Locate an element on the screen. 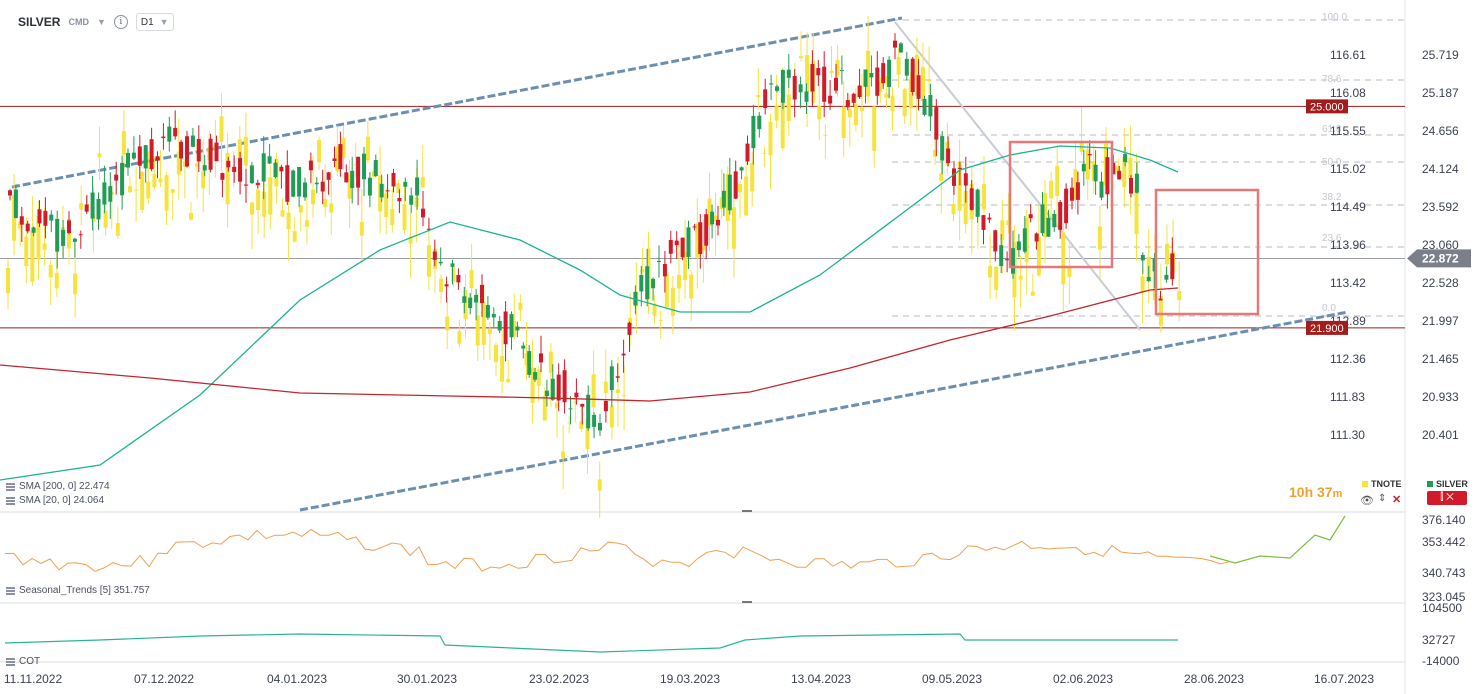 The width and height of the screenshot is (1482, 694). silver-tick-label: 21.465 is located at coordinates (1440, 359).